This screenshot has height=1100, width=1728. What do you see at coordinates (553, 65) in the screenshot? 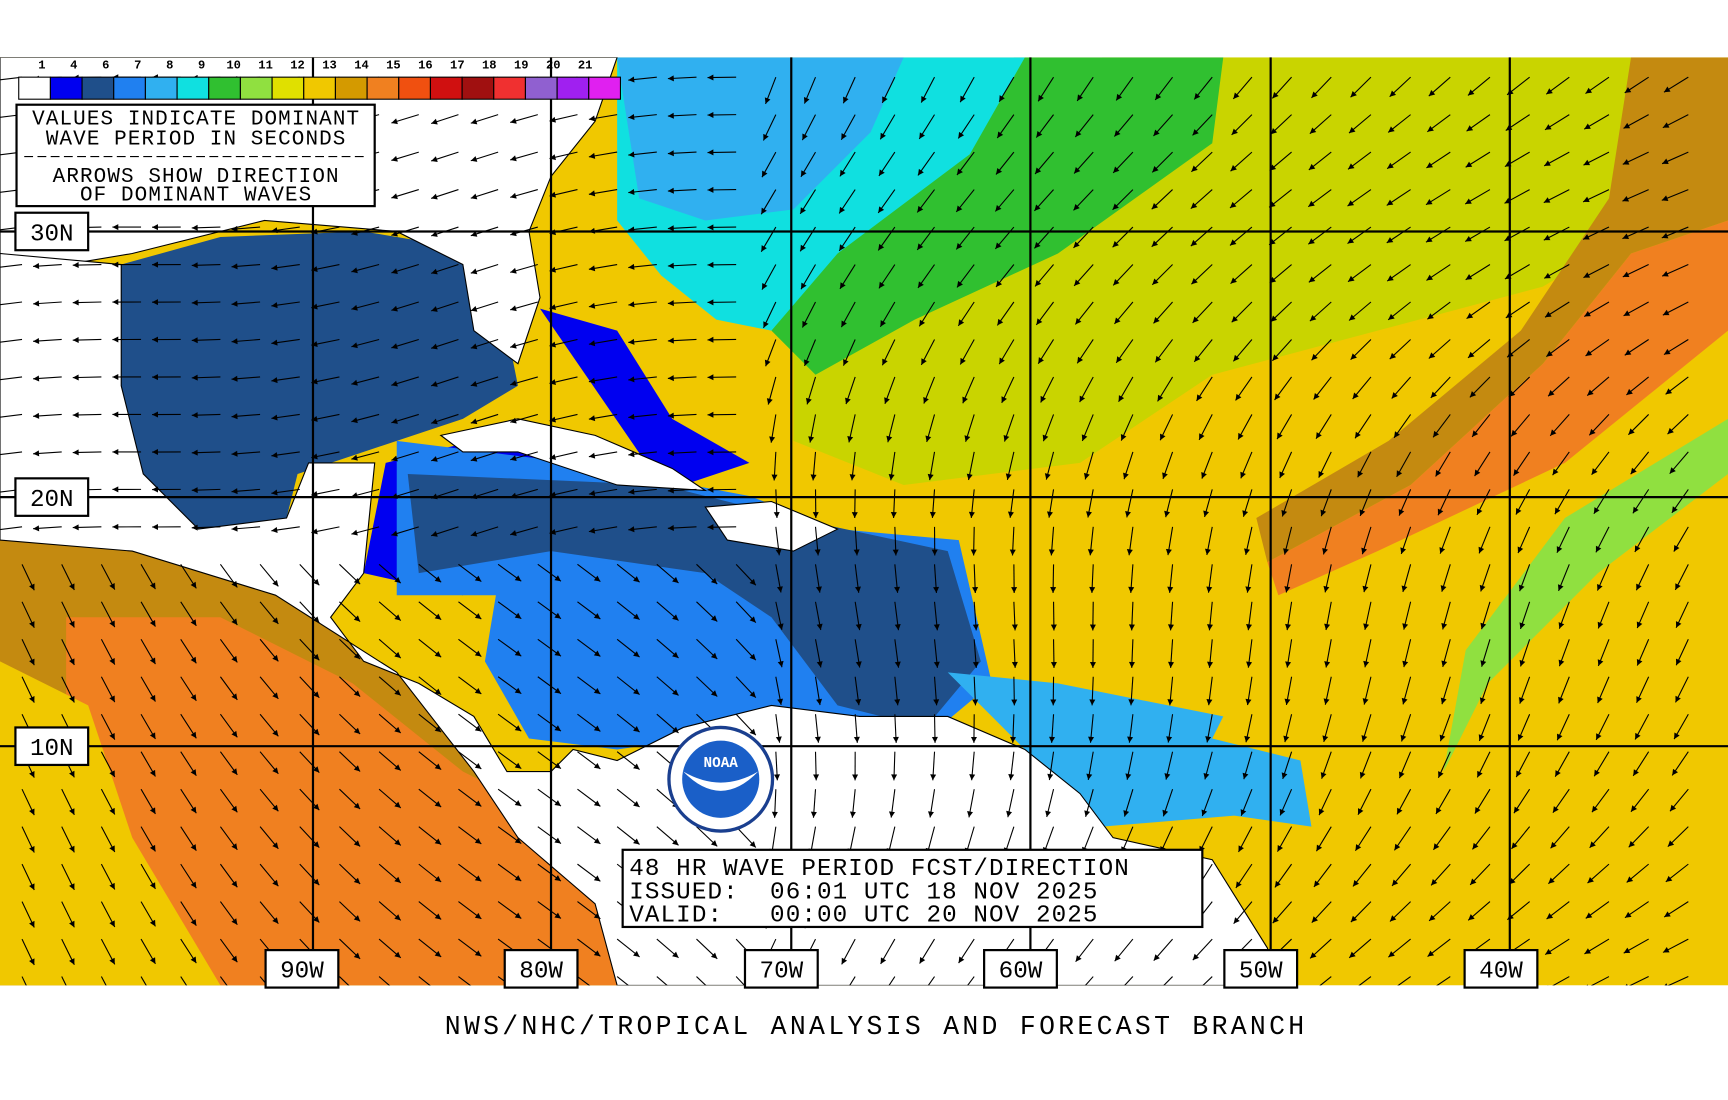
I see `legend-label: 20` at bounding box center [553, 65].